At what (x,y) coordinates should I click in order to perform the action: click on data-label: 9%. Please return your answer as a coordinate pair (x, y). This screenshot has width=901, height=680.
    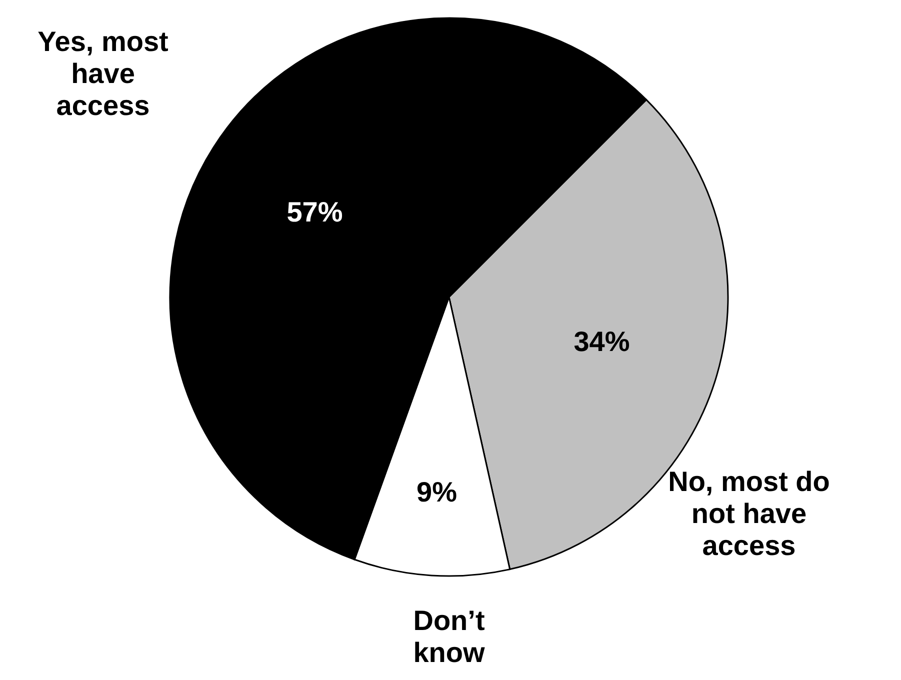
    Looking at the image, I should click on (437, 492).